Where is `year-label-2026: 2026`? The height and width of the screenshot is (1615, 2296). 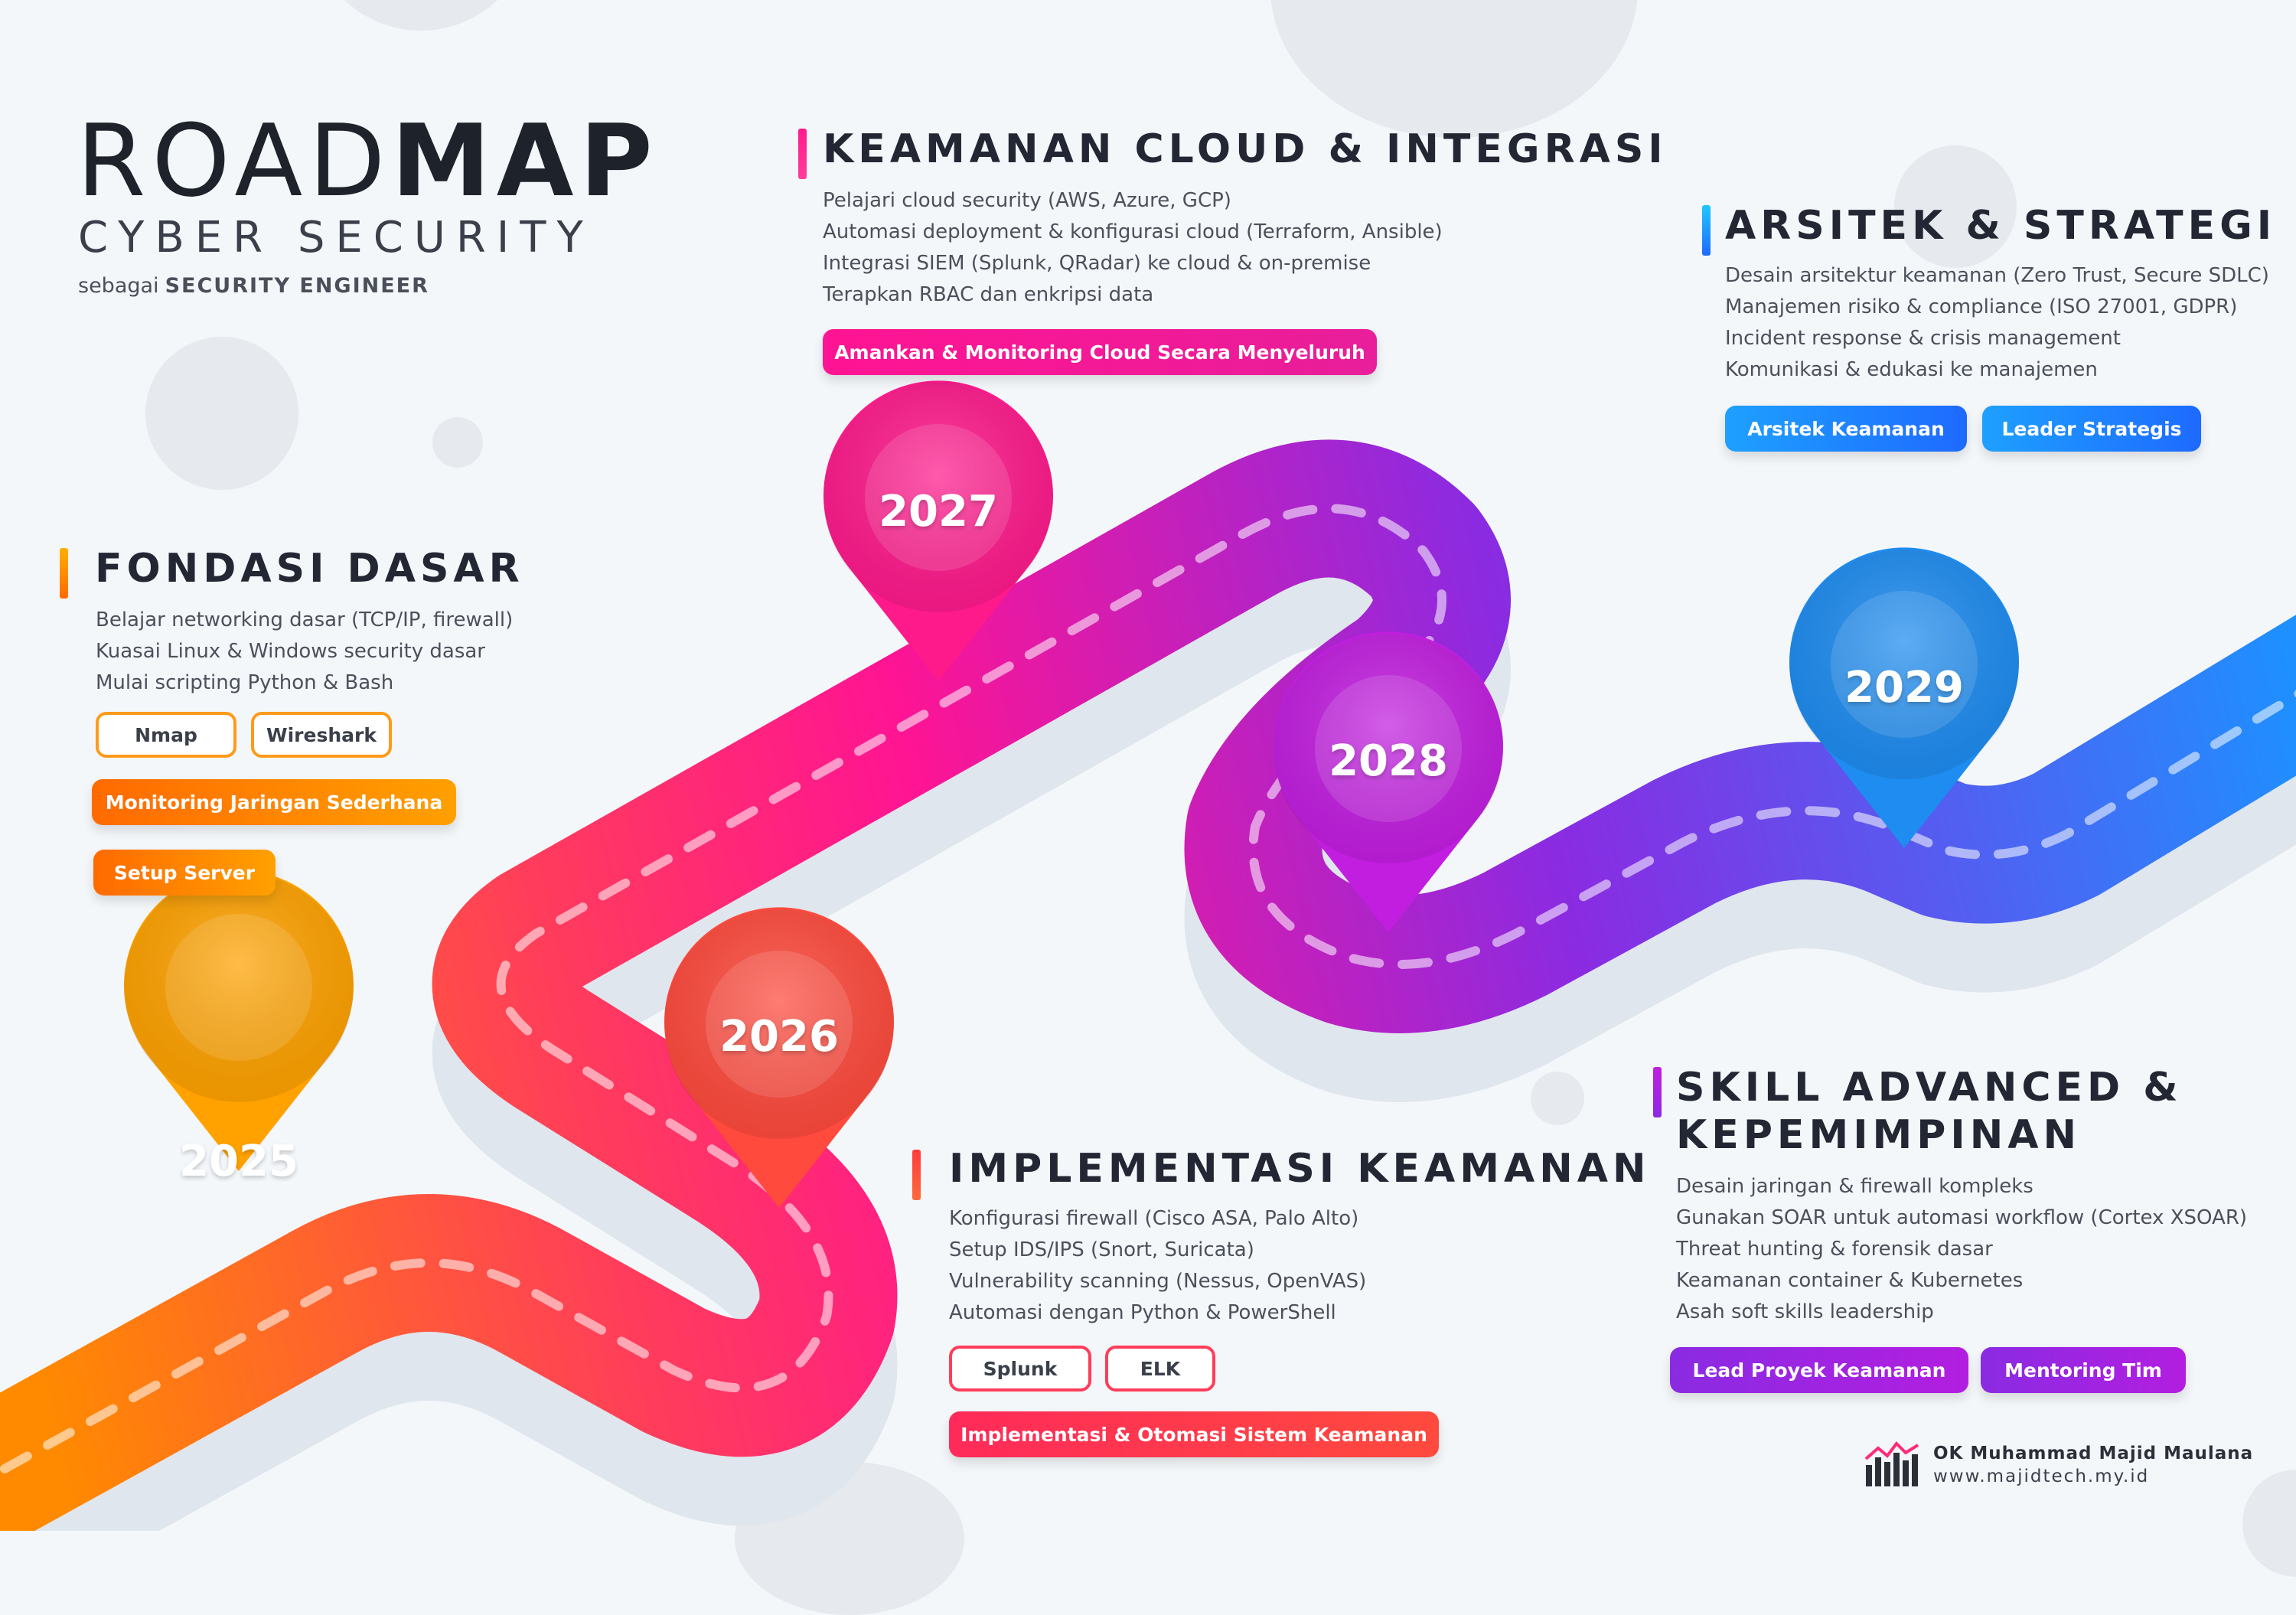 year-label-2026: 2026 is located at coordinates (779, 1037).